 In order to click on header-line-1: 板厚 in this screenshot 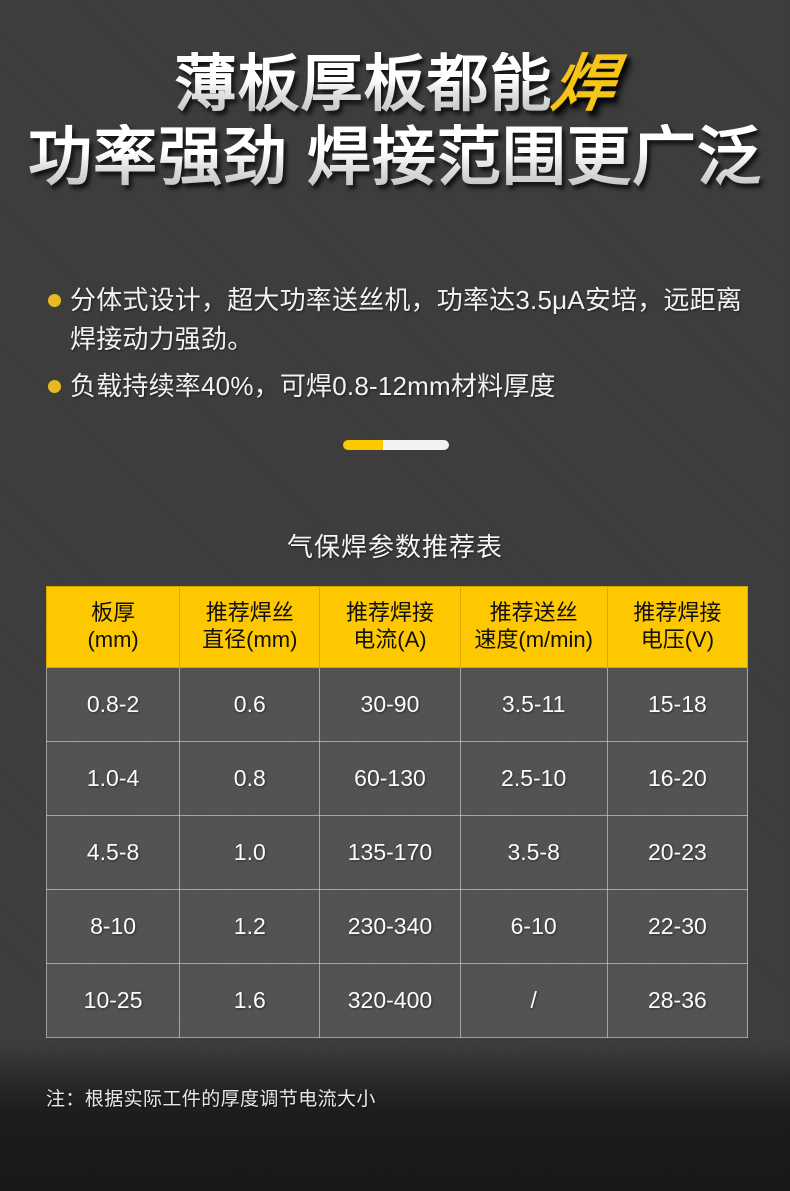, I will do `click(113, 612)`.